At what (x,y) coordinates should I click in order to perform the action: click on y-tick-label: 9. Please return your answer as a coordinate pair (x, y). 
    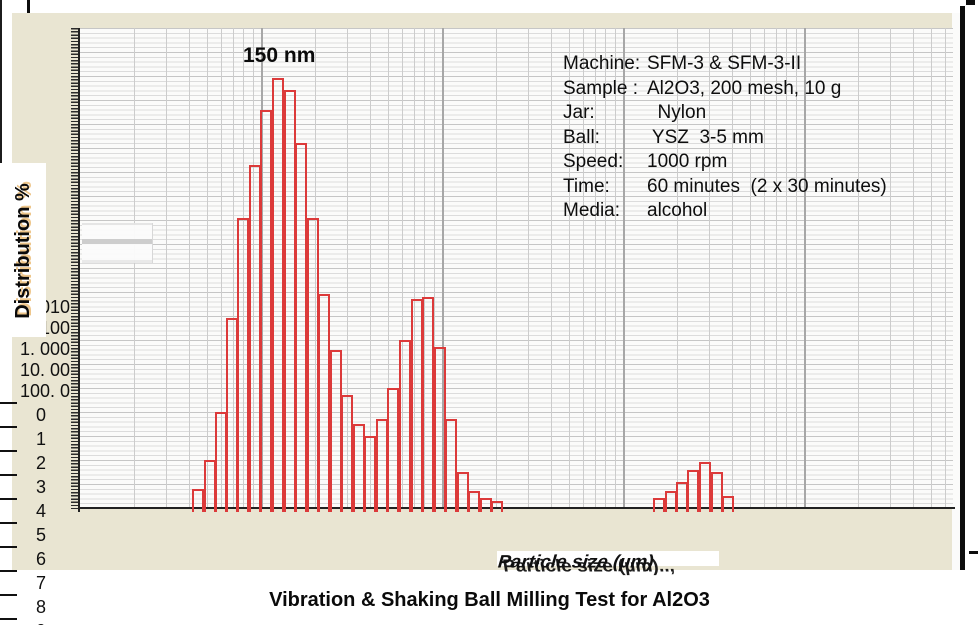
    Looking at the image, I should click on (23, 622).